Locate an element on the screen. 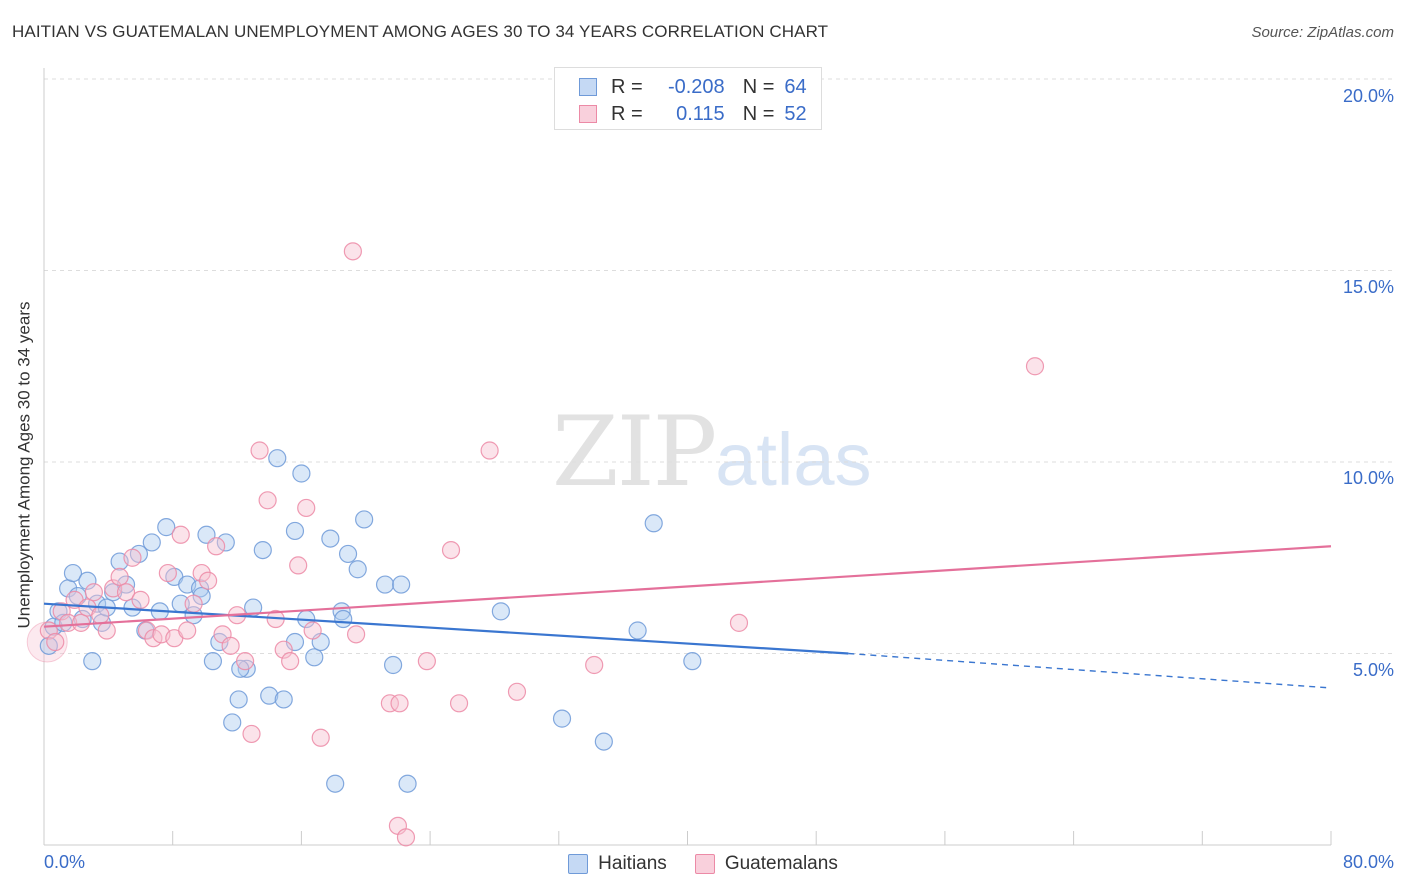  watermark-atlas: atlas is located at coordinates (793, 459).